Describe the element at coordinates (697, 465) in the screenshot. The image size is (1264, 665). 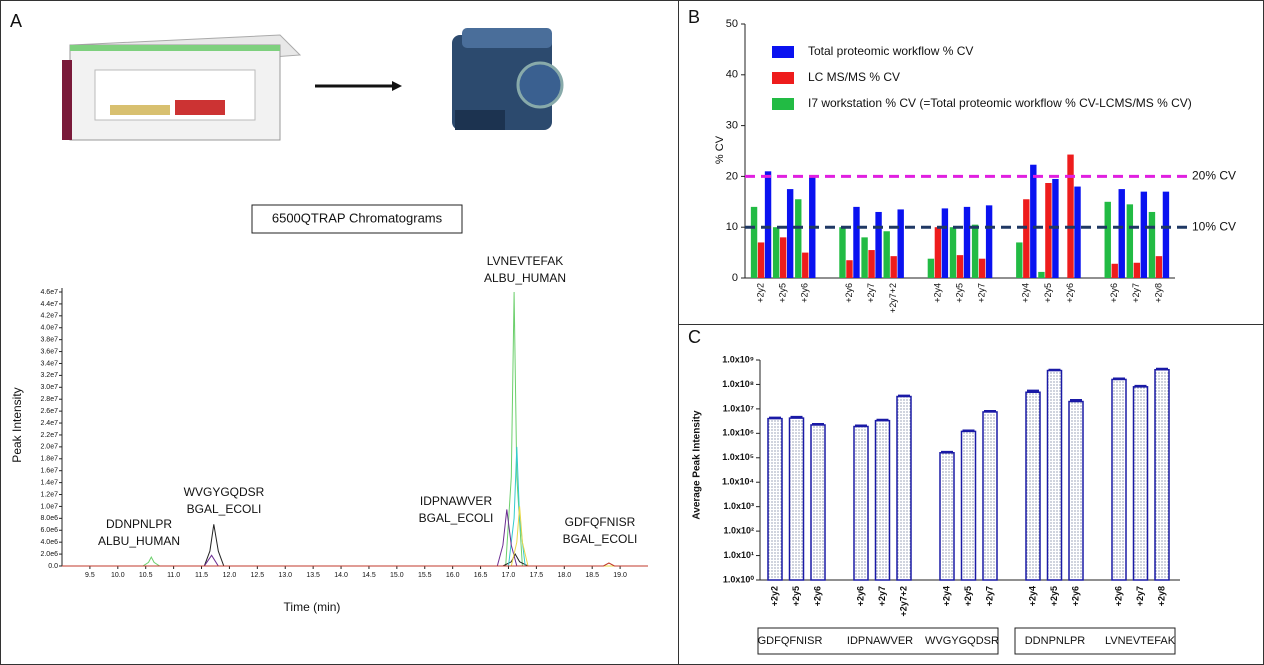
I see `y-axis-label: Average Peak Intensity` at that location.